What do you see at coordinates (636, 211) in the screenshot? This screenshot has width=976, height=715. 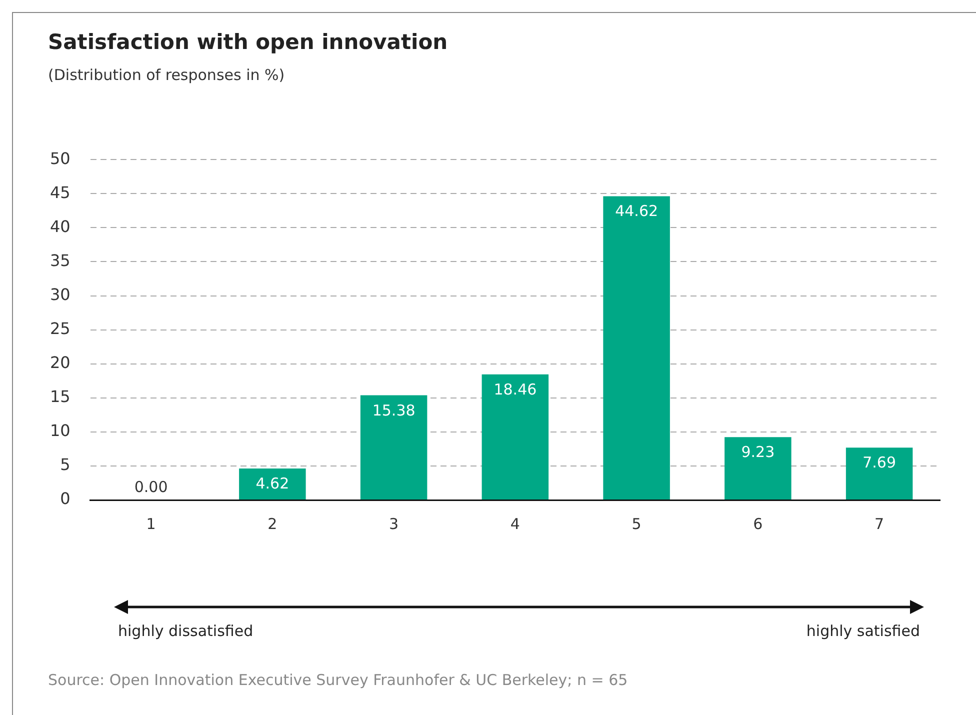 I see `data-label: 44.62` at bounding box center [636, 211].